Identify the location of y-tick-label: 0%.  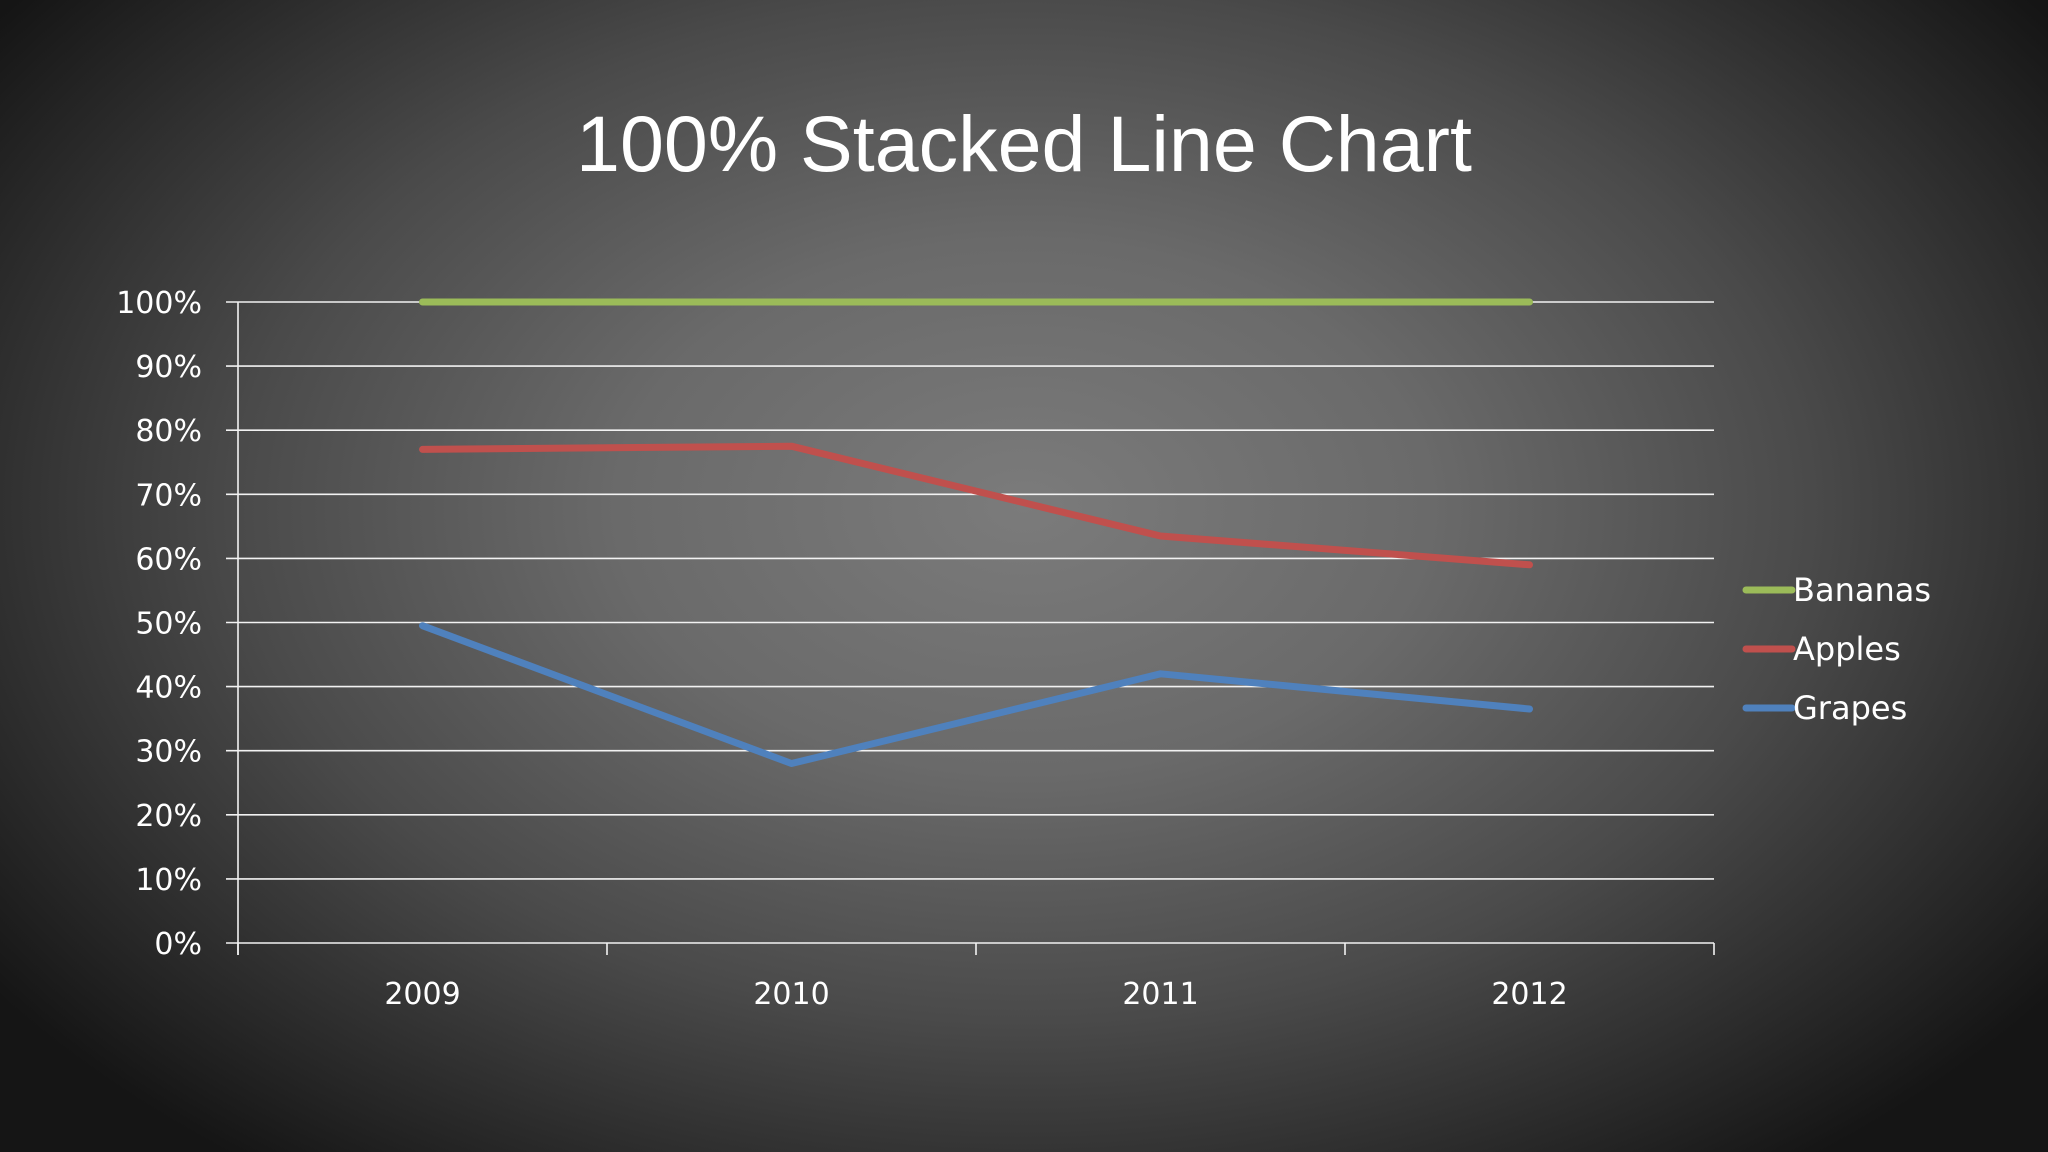
(178, 944).